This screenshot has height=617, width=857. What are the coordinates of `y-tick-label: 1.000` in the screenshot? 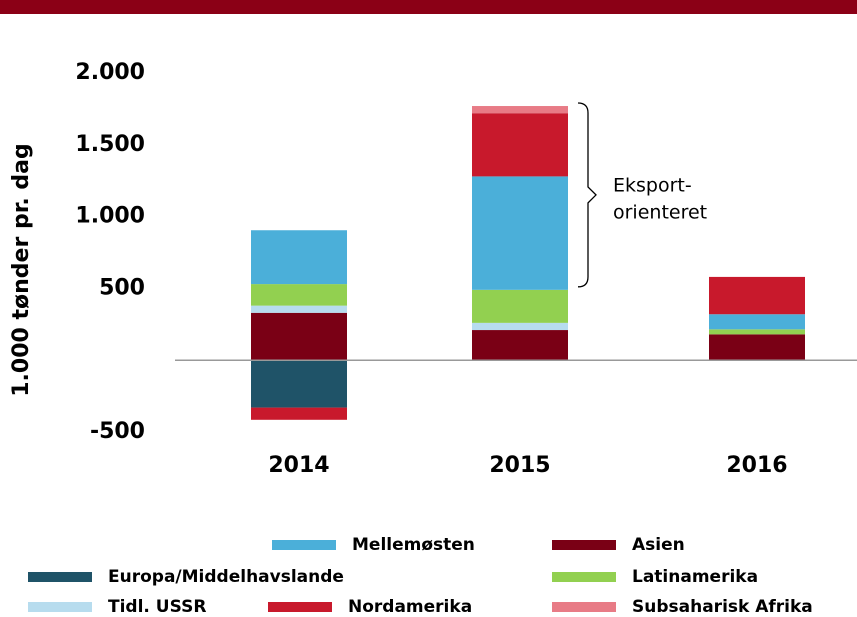 It's located at (110, 216).